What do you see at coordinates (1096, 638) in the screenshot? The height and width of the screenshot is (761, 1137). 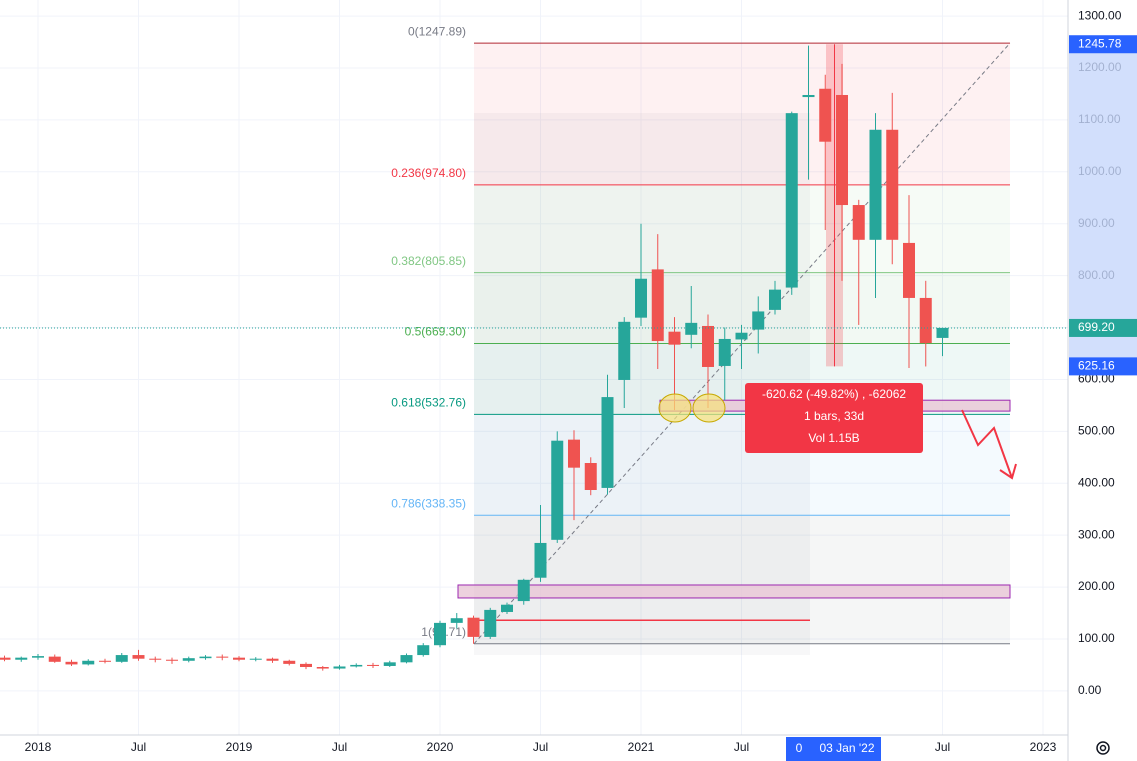 I see `y-tick-label: 100.00` at bounding box center [1096, 638].